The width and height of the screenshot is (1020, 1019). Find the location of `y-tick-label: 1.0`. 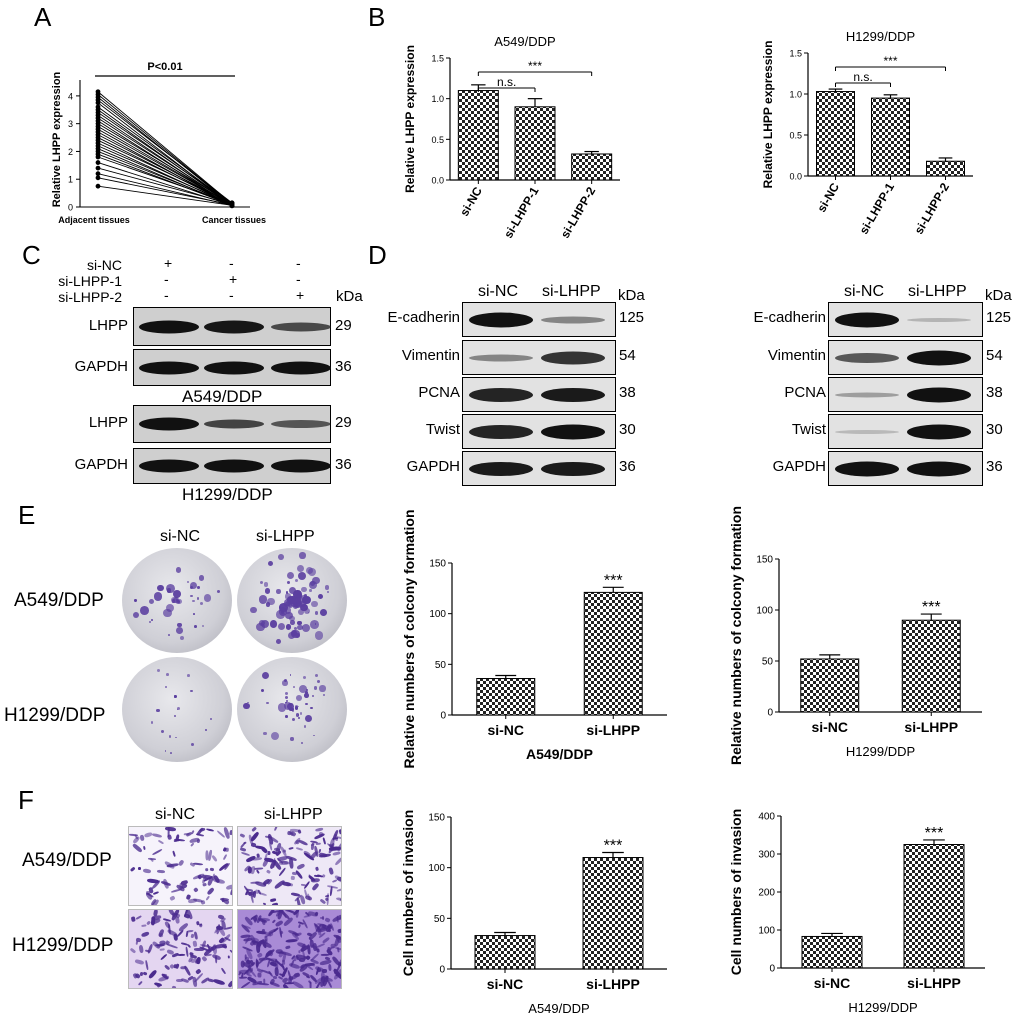

y-tick-label: 1.0 is located at coordinates (437, 99).